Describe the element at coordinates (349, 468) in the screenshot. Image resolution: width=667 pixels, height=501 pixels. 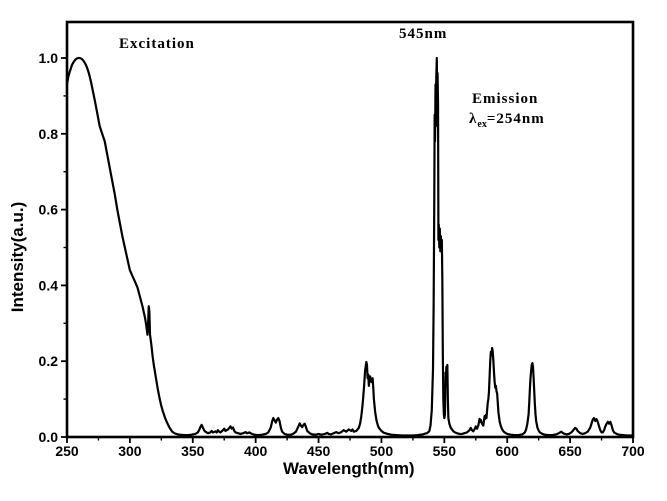
I see `x-axis-title: Wavelength(nm)` at that location.